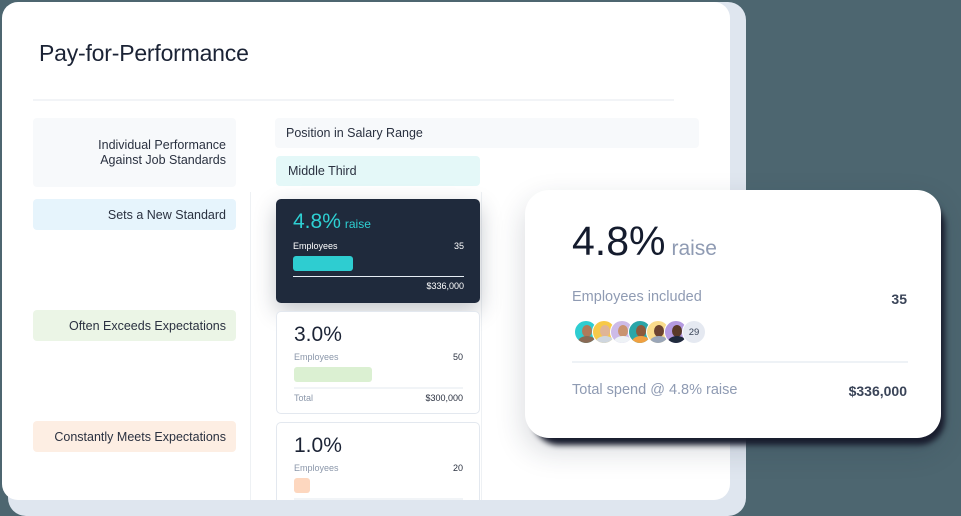  What do you see at coordinates (899, 299) in the screenshot?
I see `employees-included-count: 35` at bounding box center [899, 299].